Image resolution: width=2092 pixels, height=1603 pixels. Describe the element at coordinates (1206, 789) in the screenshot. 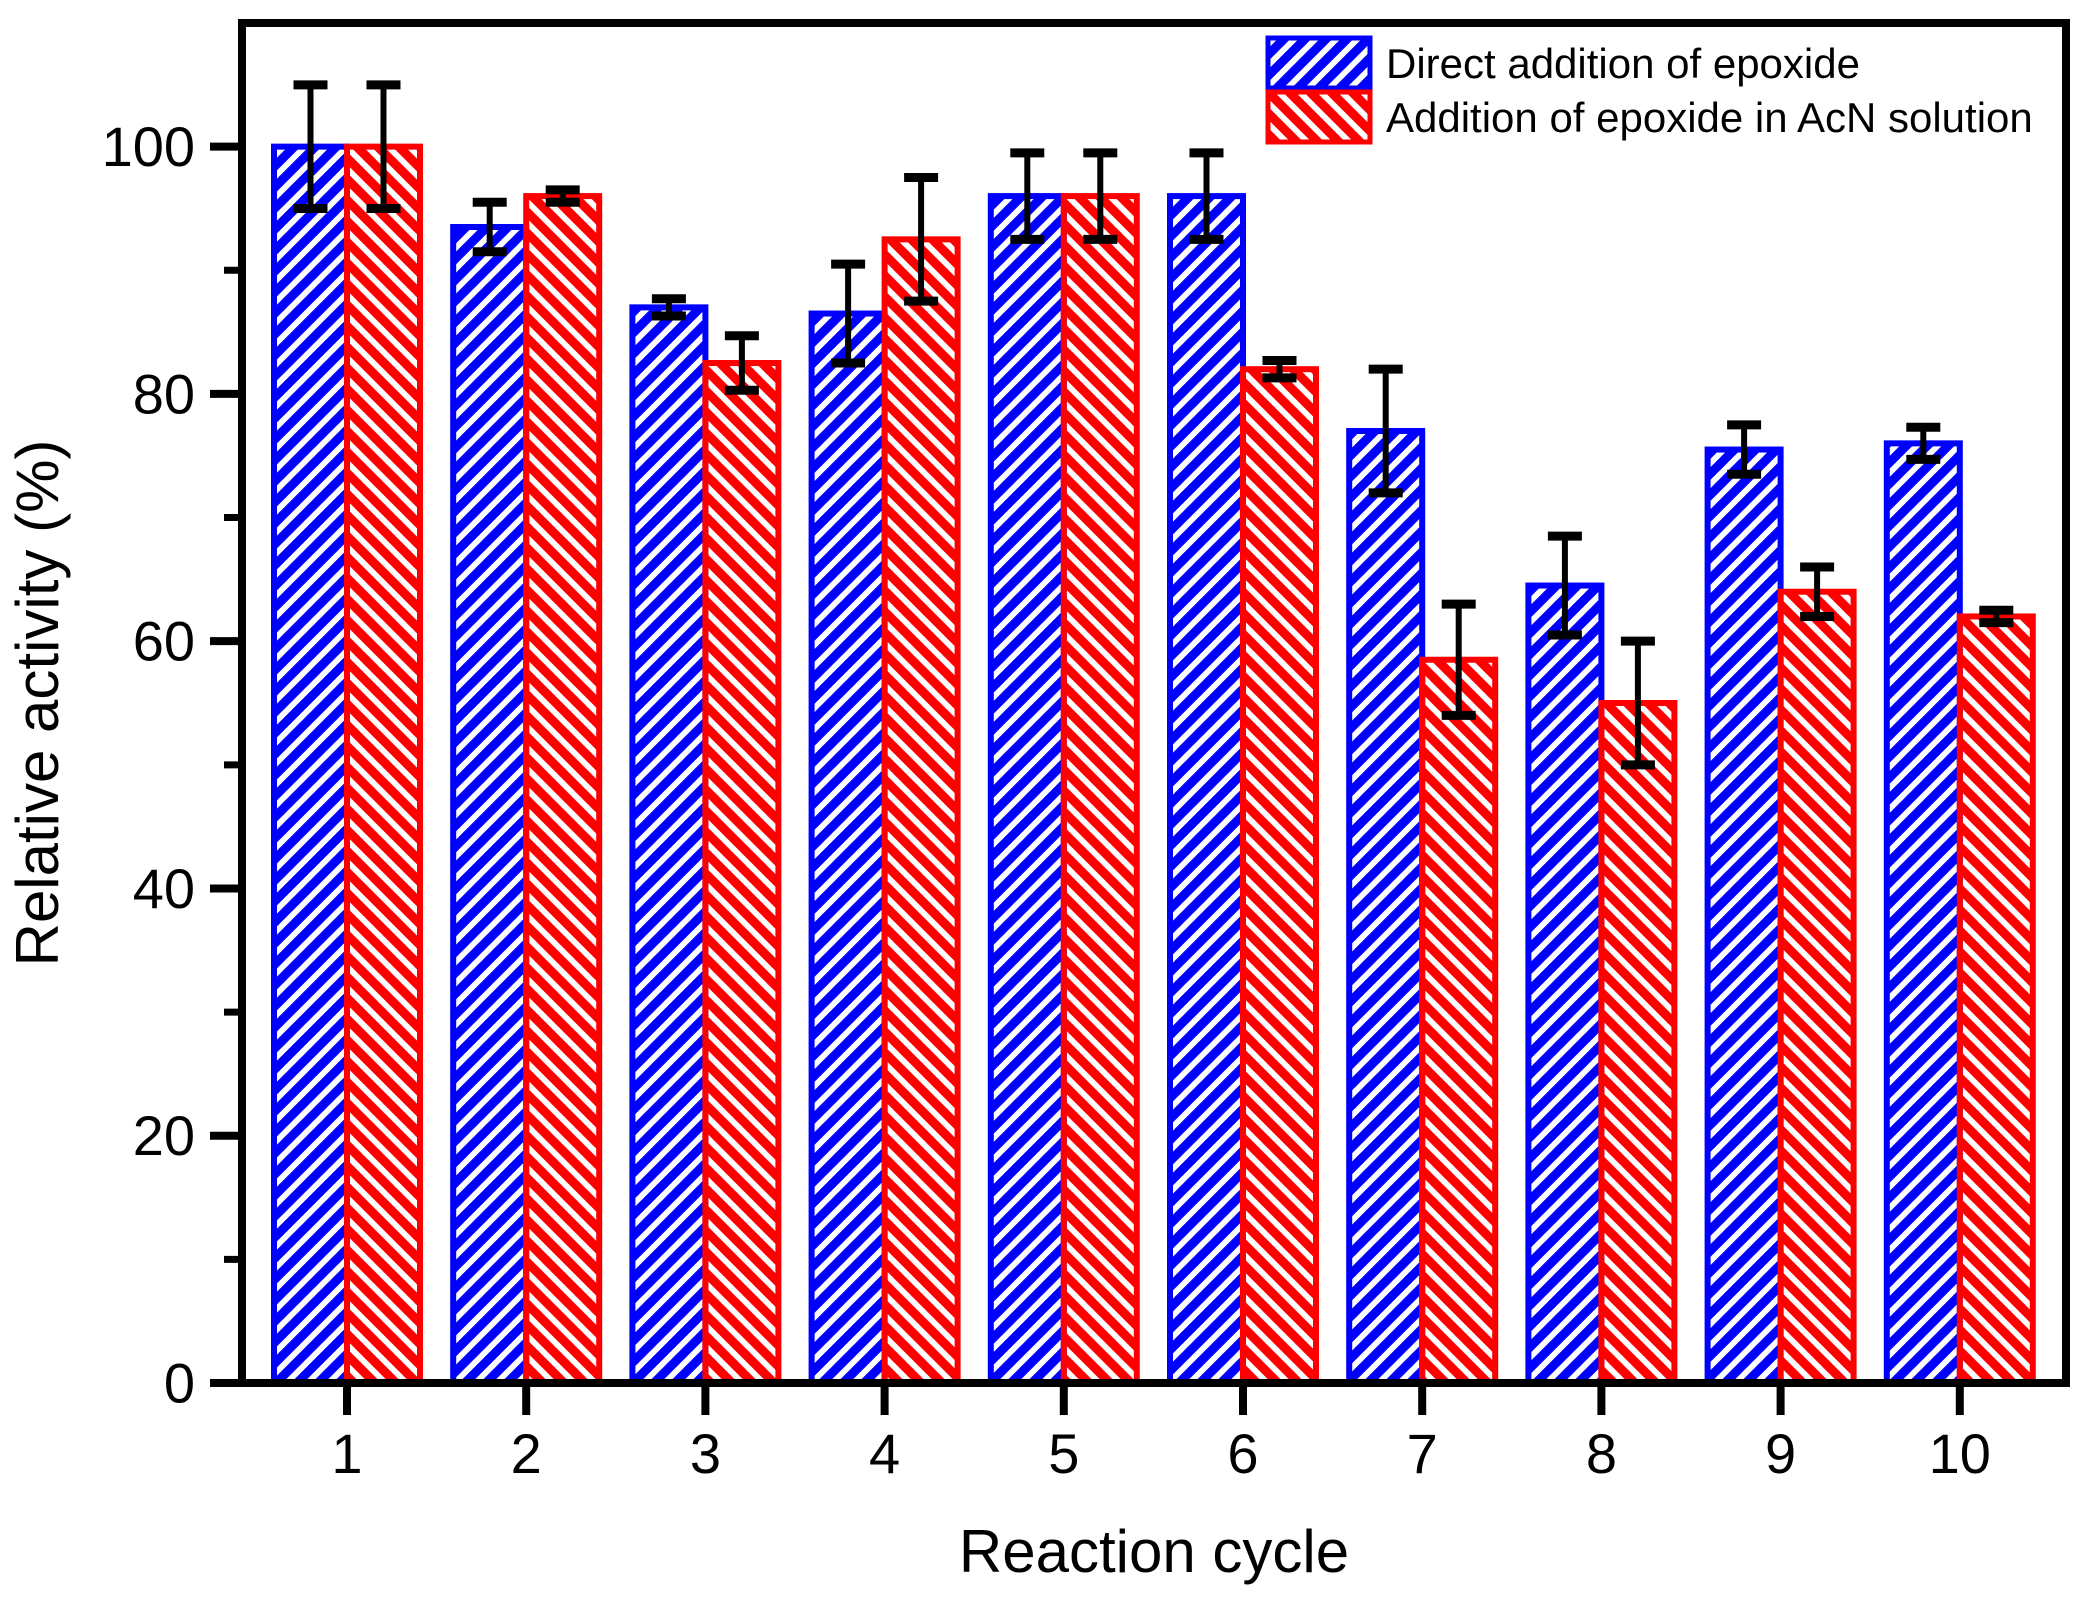

I see `bar-series0-cycle6` at that location.